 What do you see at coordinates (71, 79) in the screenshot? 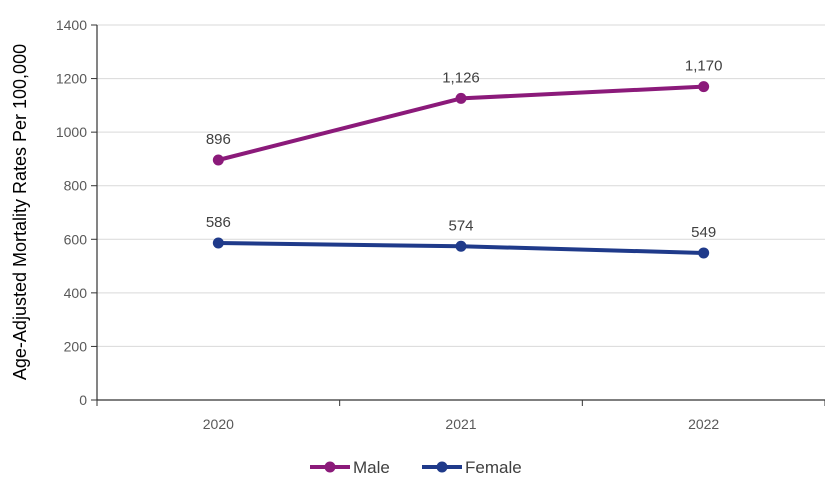
I see `y-tick-label: 1200` at bounding box center [71, 79].